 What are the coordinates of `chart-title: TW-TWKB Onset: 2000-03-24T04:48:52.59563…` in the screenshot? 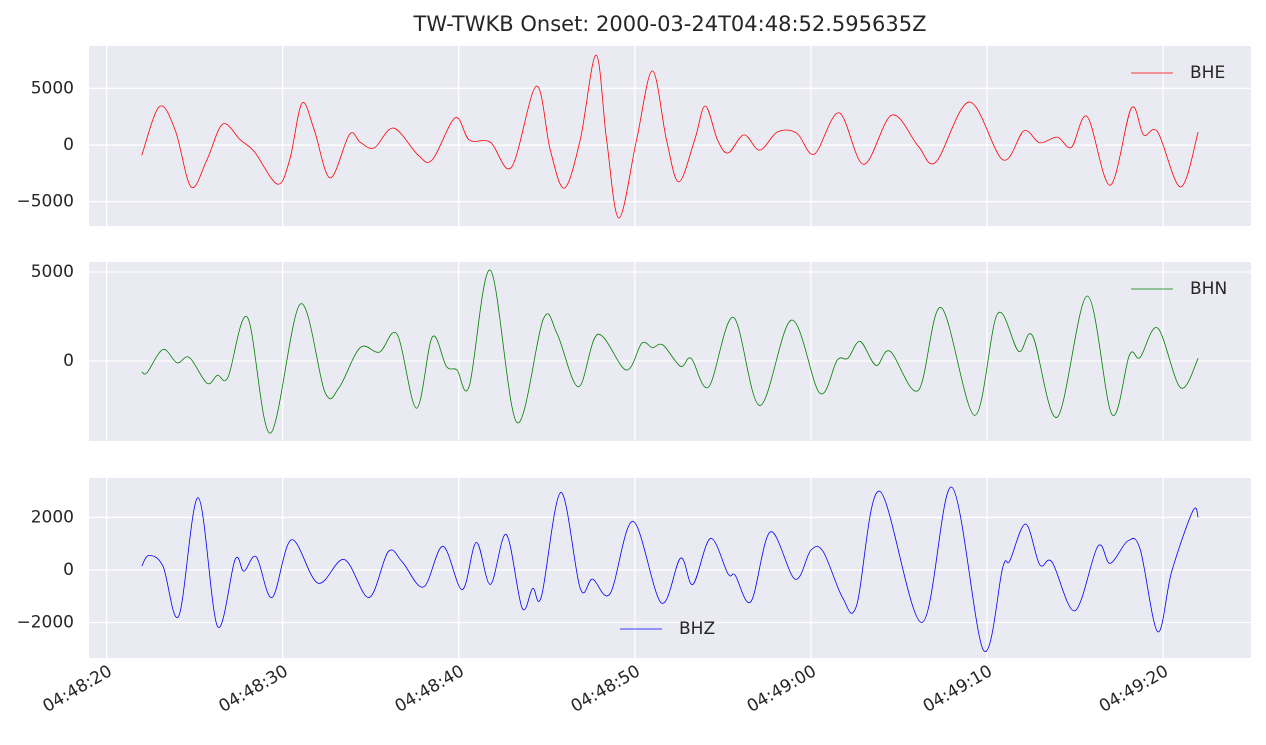 It's located at (670, 24).